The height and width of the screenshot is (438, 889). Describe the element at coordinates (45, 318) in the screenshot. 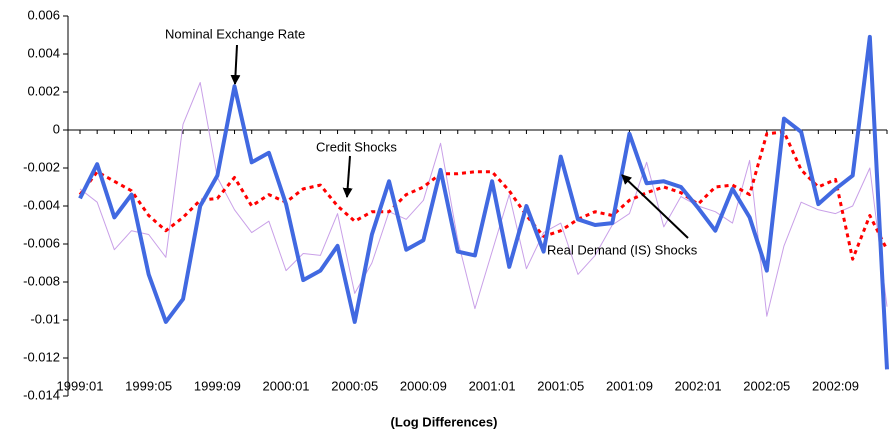

I see `y-tick-label: -0.01` at that location.